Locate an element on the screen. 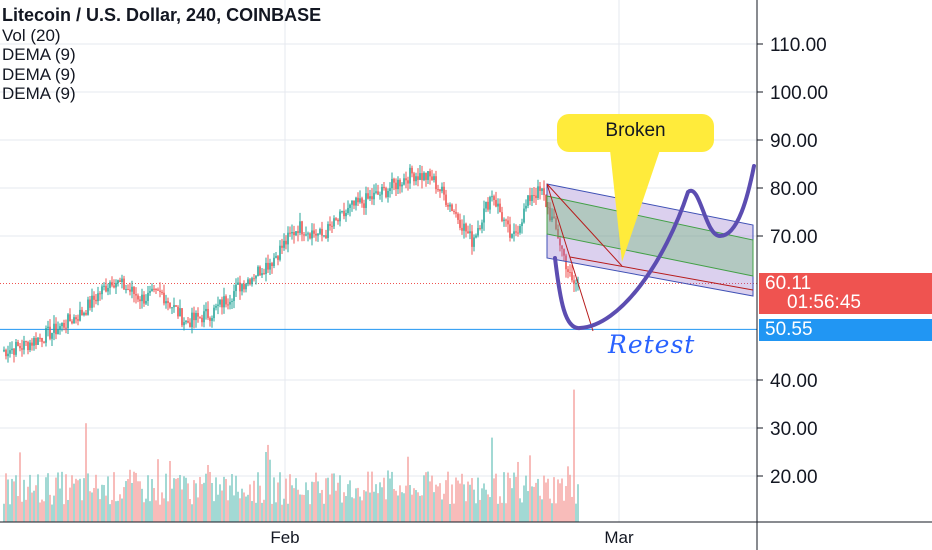 The image size is (932, 550). study-dema-1: DEMA (9) is located at coordinates (39, 54).